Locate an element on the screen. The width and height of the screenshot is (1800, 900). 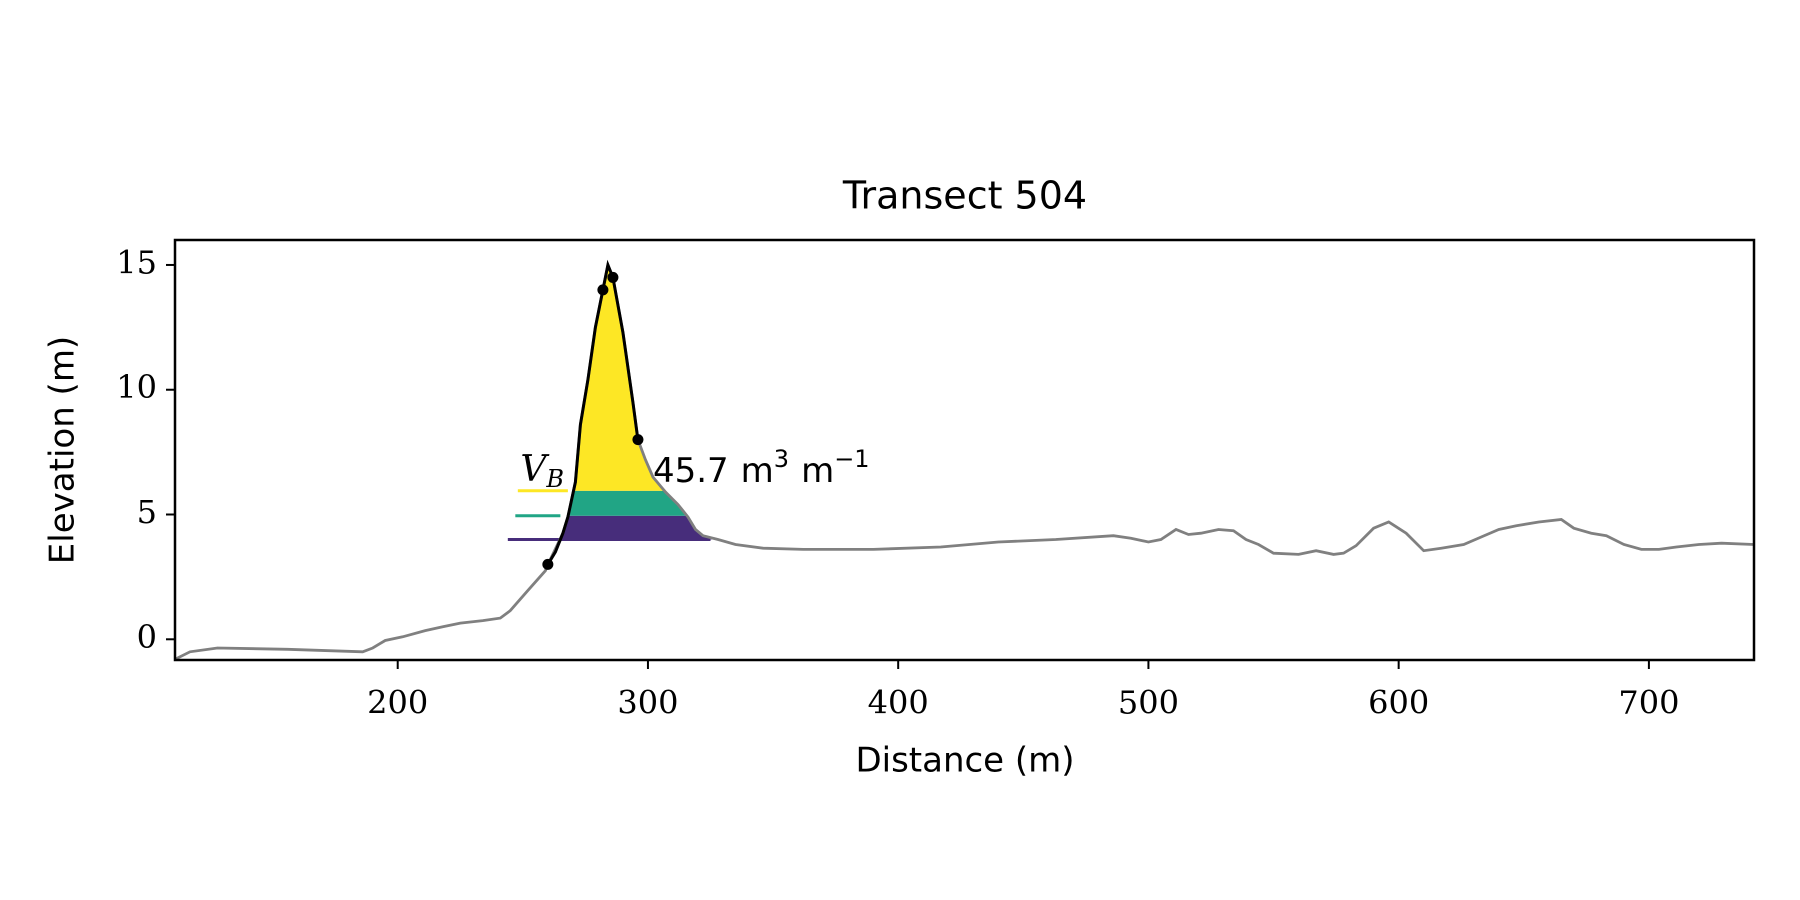
x-tick-label: 300 is located at coordinates (647, 703).